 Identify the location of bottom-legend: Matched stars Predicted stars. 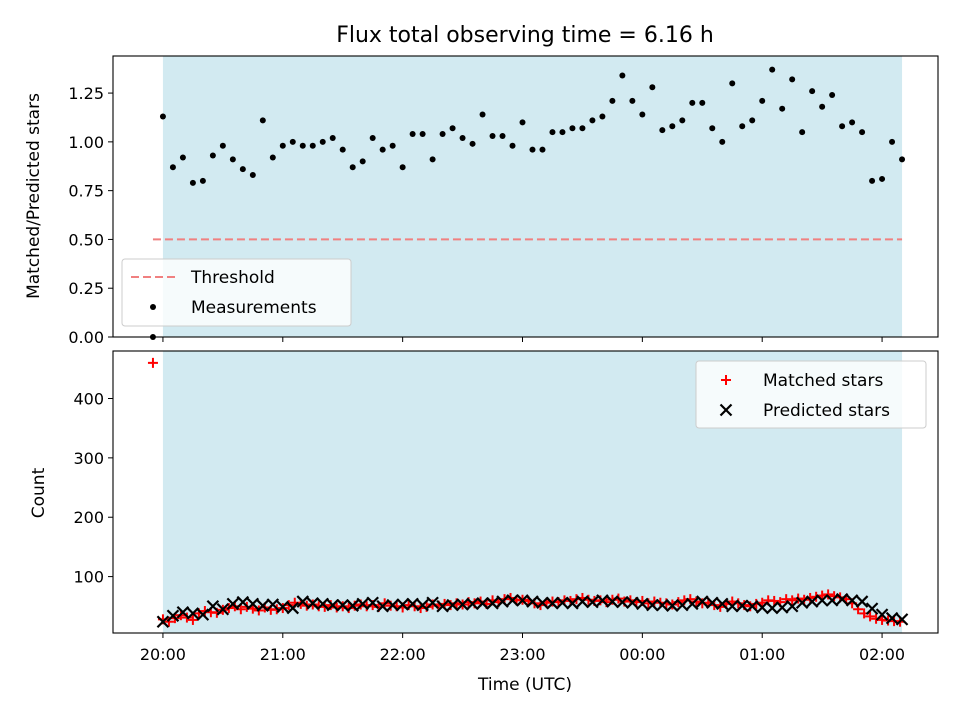
(811, 394).